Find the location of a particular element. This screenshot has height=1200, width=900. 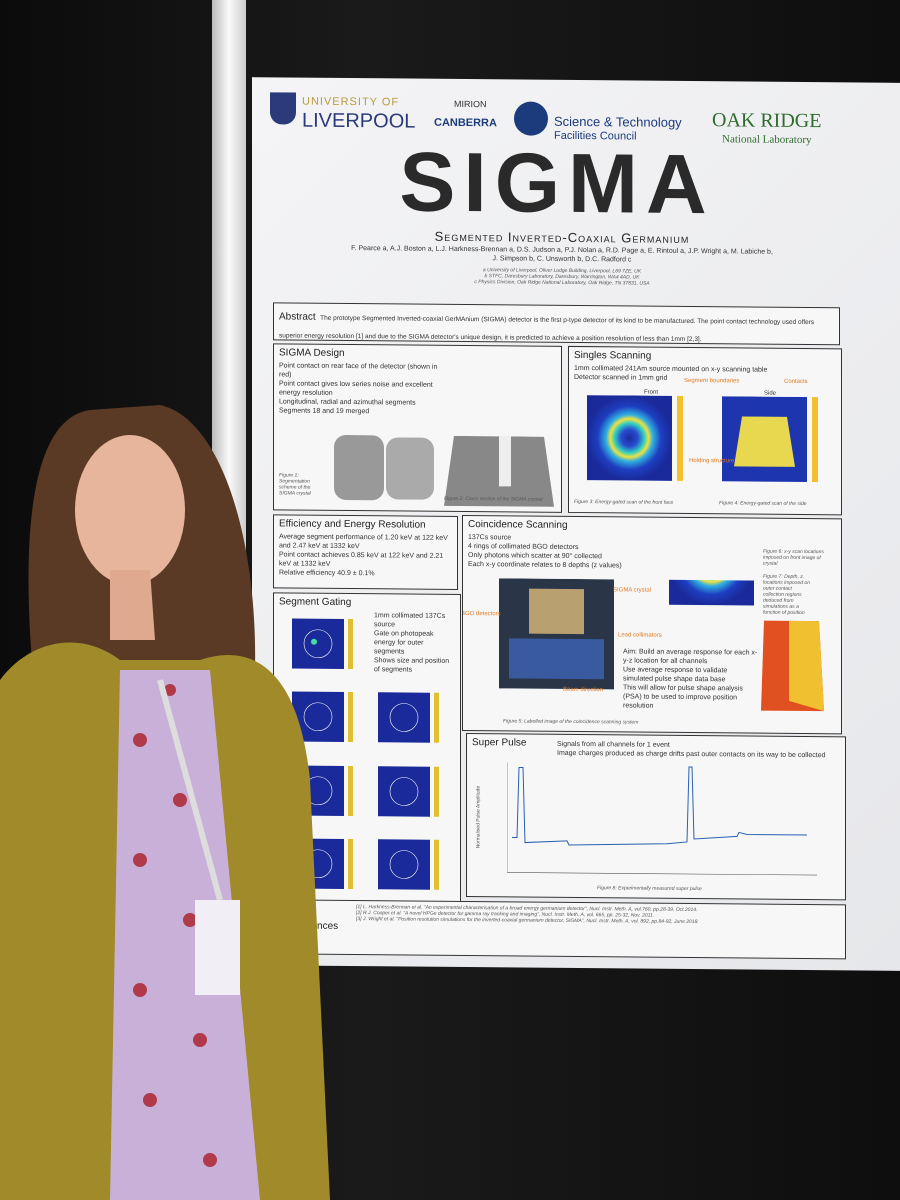

figure-label: Side is located at coordinates (770, 393).